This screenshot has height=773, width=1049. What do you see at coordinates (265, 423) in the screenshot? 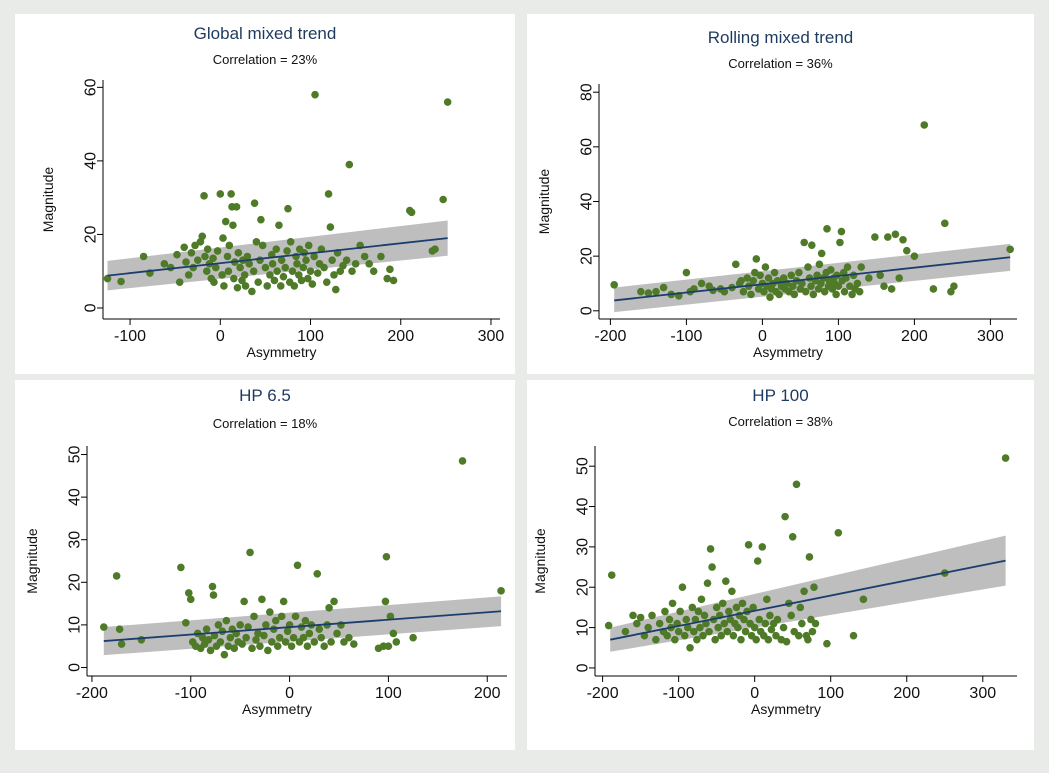
I see `chart-subtitle: Correlation = 18%` at bounding box center [265, 423].